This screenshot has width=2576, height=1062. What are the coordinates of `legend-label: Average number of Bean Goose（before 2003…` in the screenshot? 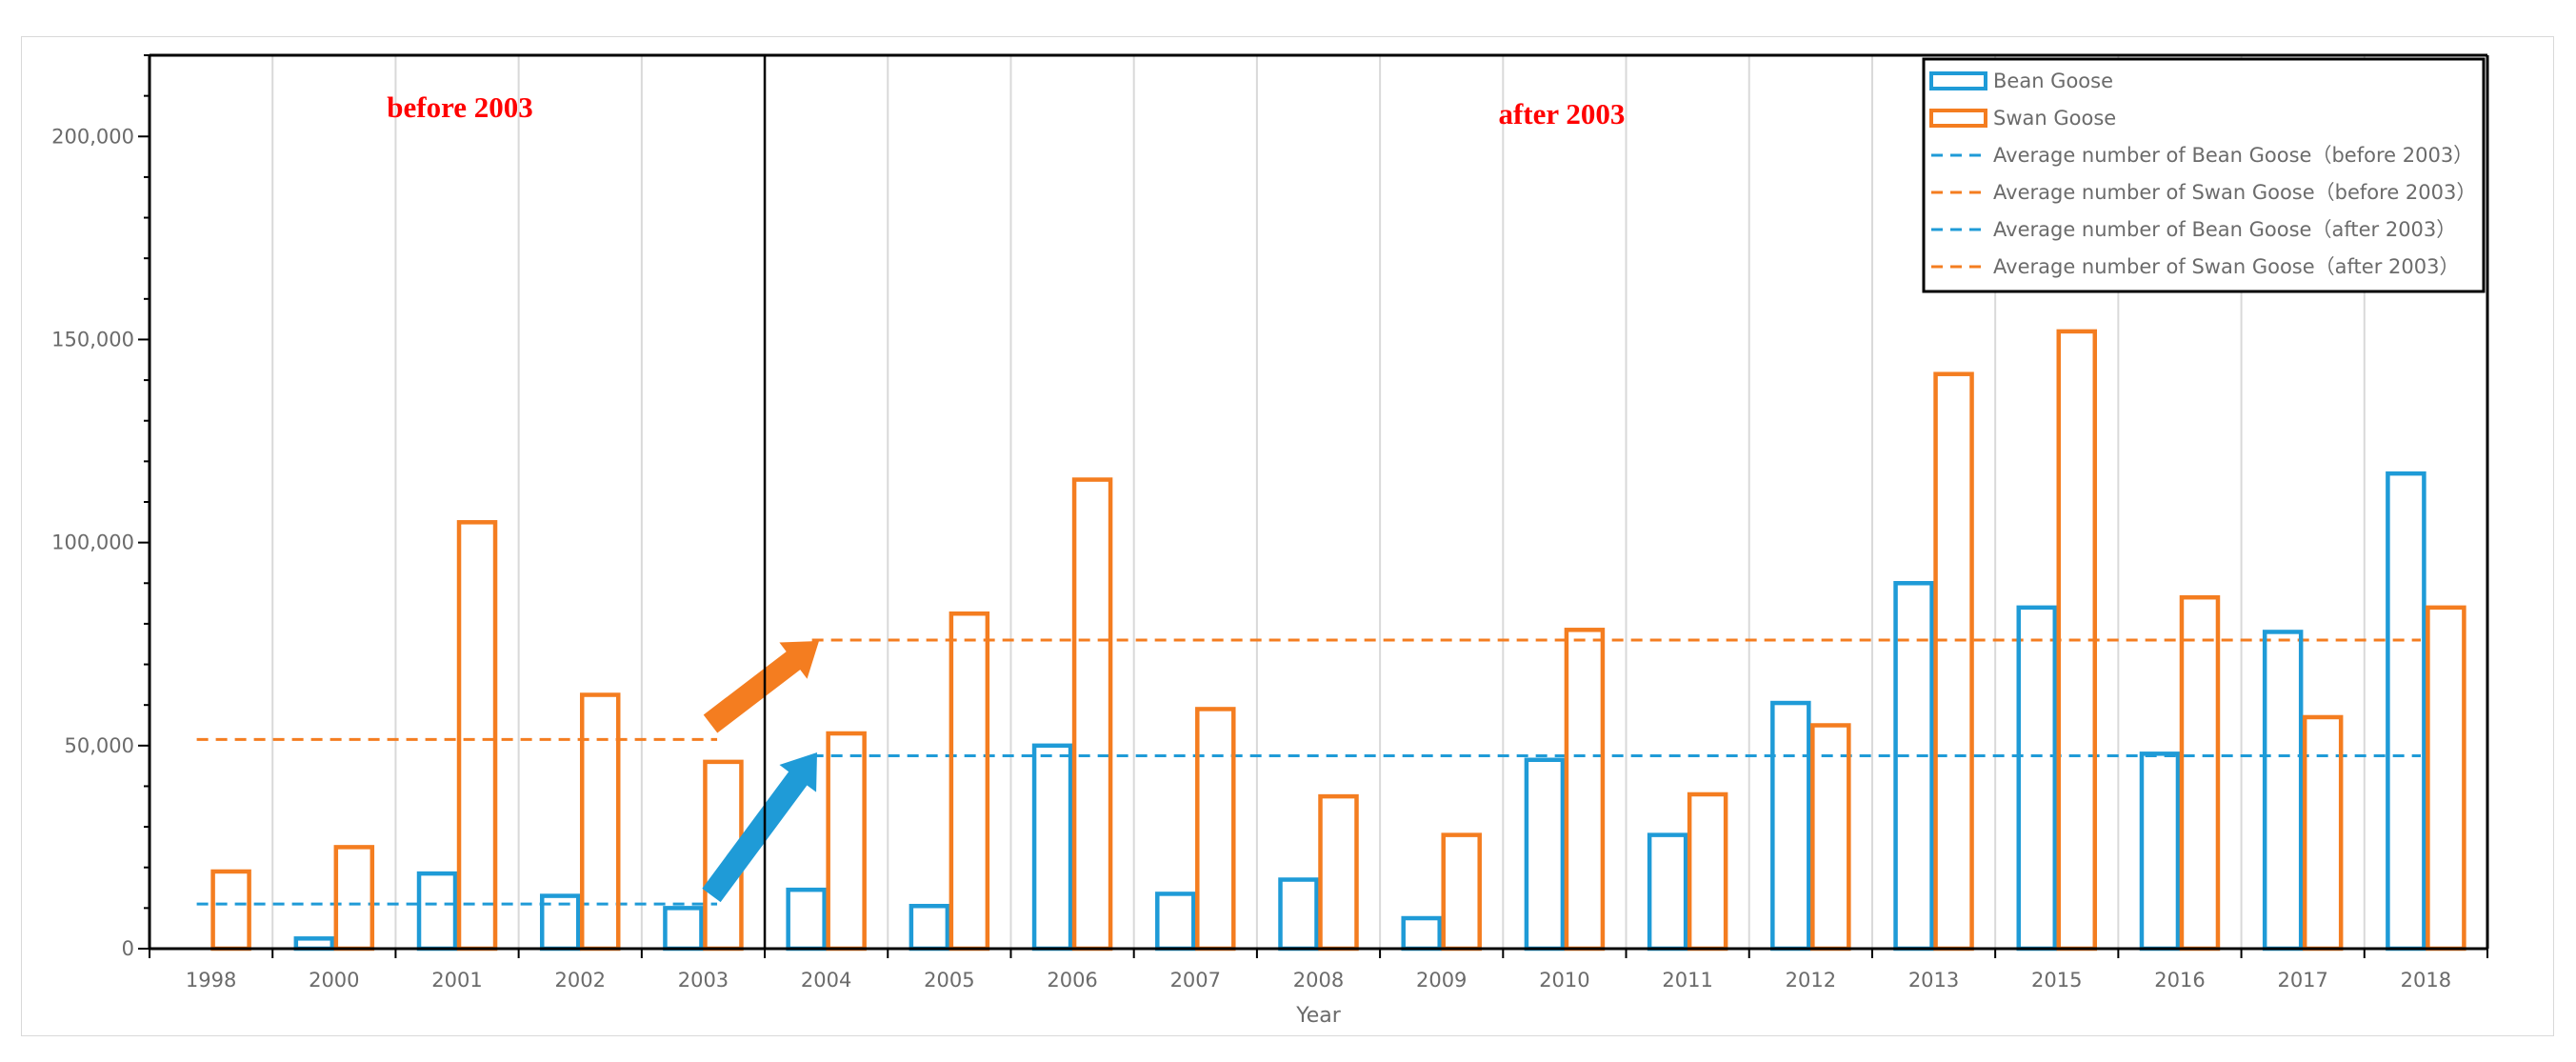 It's located at (2233, 155).